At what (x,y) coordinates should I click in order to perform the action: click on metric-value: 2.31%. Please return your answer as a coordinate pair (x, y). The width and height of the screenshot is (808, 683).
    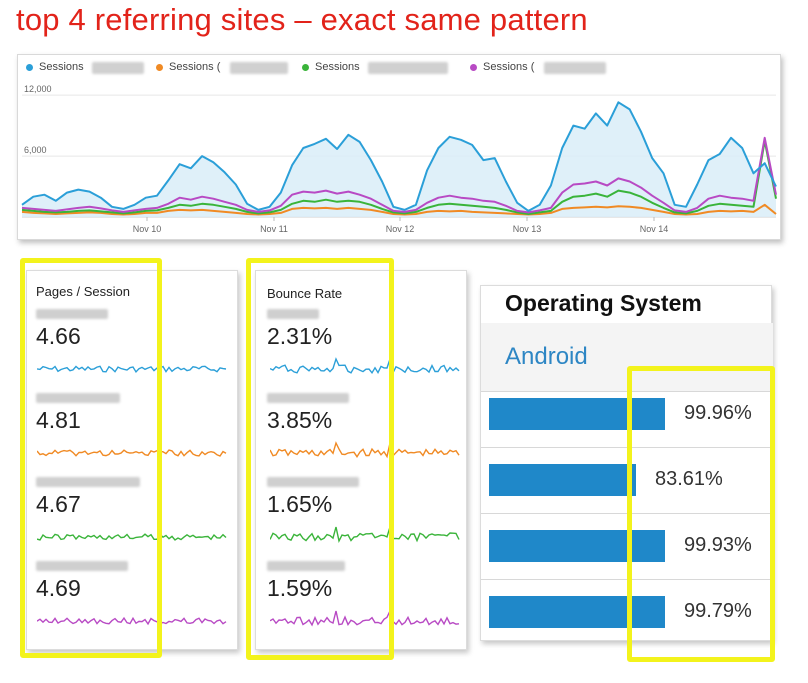
    Looking at the image, I should click on (300, 336).